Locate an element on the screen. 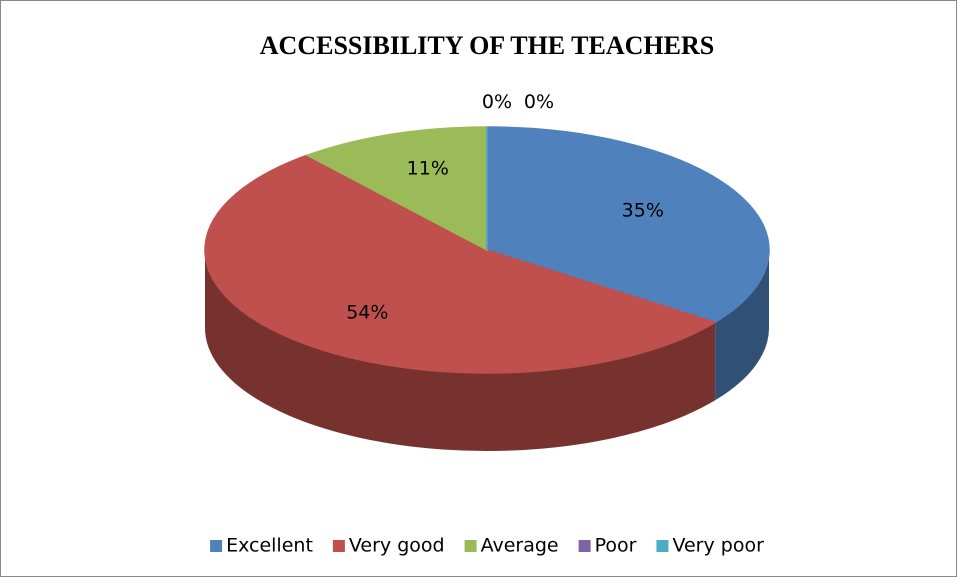  data-label: 11% is located at coordinates (428, 168).